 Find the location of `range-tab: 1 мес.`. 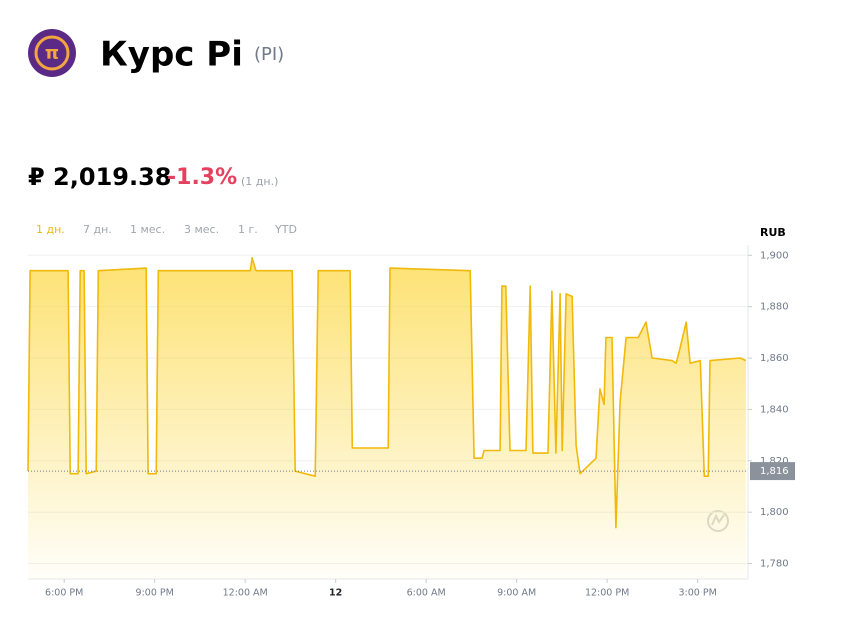

range-tab: 1 мес. is located at coordinates (147, 229).